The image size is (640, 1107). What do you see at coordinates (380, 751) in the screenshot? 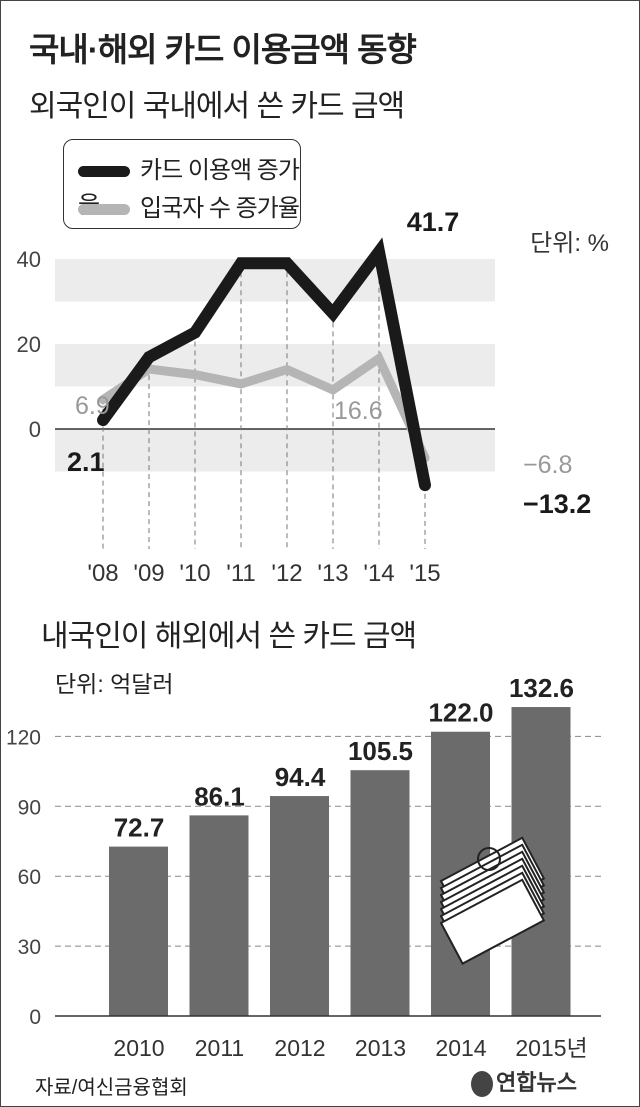
I see `bar-value-label: 105.5` at bounding box center [380, 751].